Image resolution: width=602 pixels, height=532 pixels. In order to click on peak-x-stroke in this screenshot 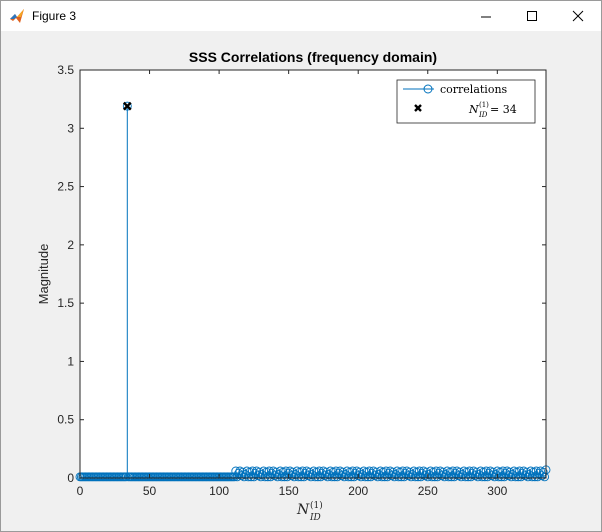, I will do `click(127, 106)`.